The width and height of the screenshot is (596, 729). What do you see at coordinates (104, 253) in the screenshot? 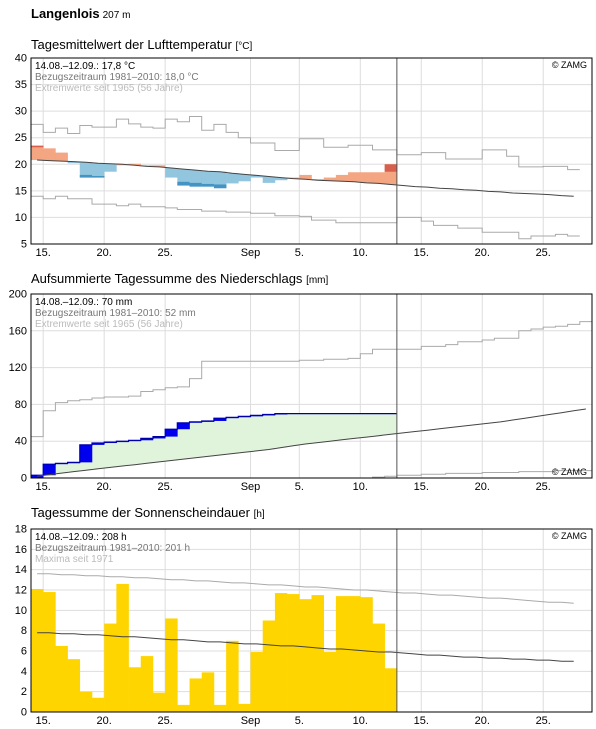
I see `temperature-xtick-label: 20.` at bounding box center [104, 253].